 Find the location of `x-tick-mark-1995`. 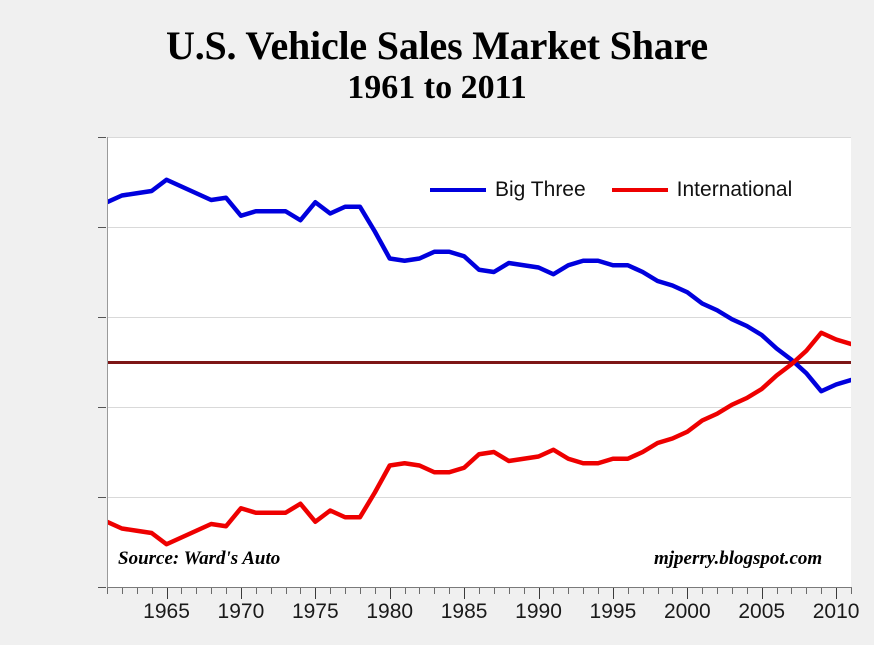

x-tick-mark-1995 is located at coordinates (613, 593).